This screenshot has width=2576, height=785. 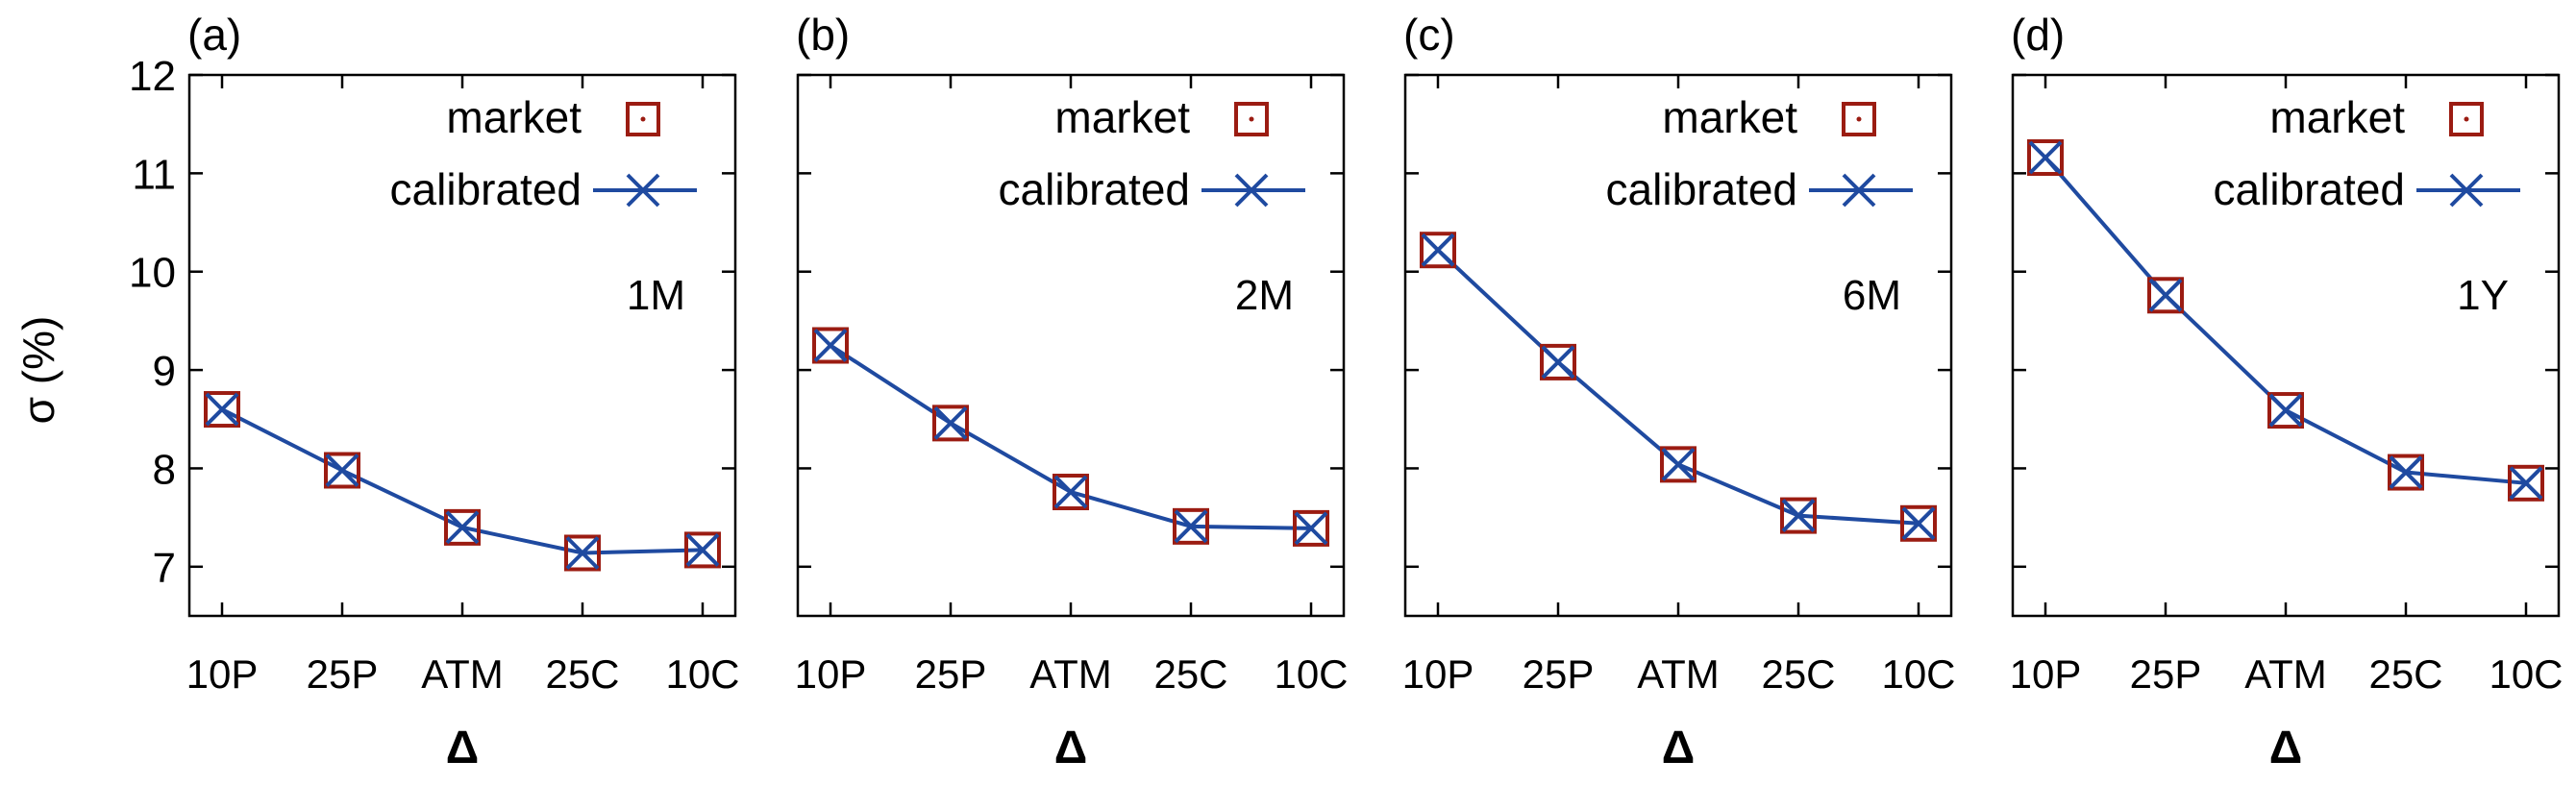 I want to click on panel-label: (d), so click(x=2038, y=35).